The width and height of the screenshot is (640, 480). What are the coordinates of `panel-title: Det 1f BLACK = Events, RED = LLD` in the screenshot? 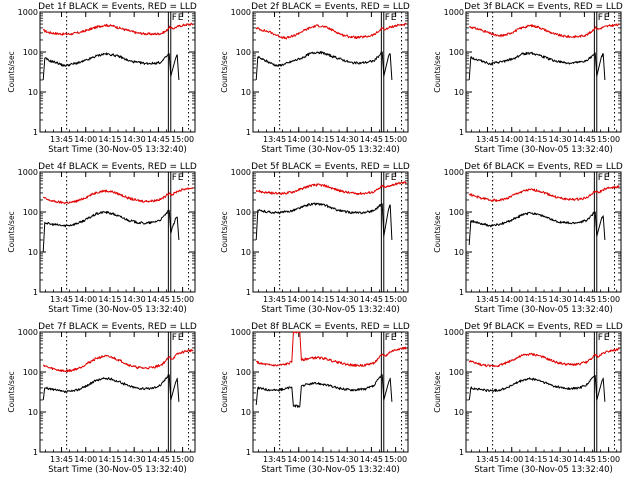 It's located at (117, 7).